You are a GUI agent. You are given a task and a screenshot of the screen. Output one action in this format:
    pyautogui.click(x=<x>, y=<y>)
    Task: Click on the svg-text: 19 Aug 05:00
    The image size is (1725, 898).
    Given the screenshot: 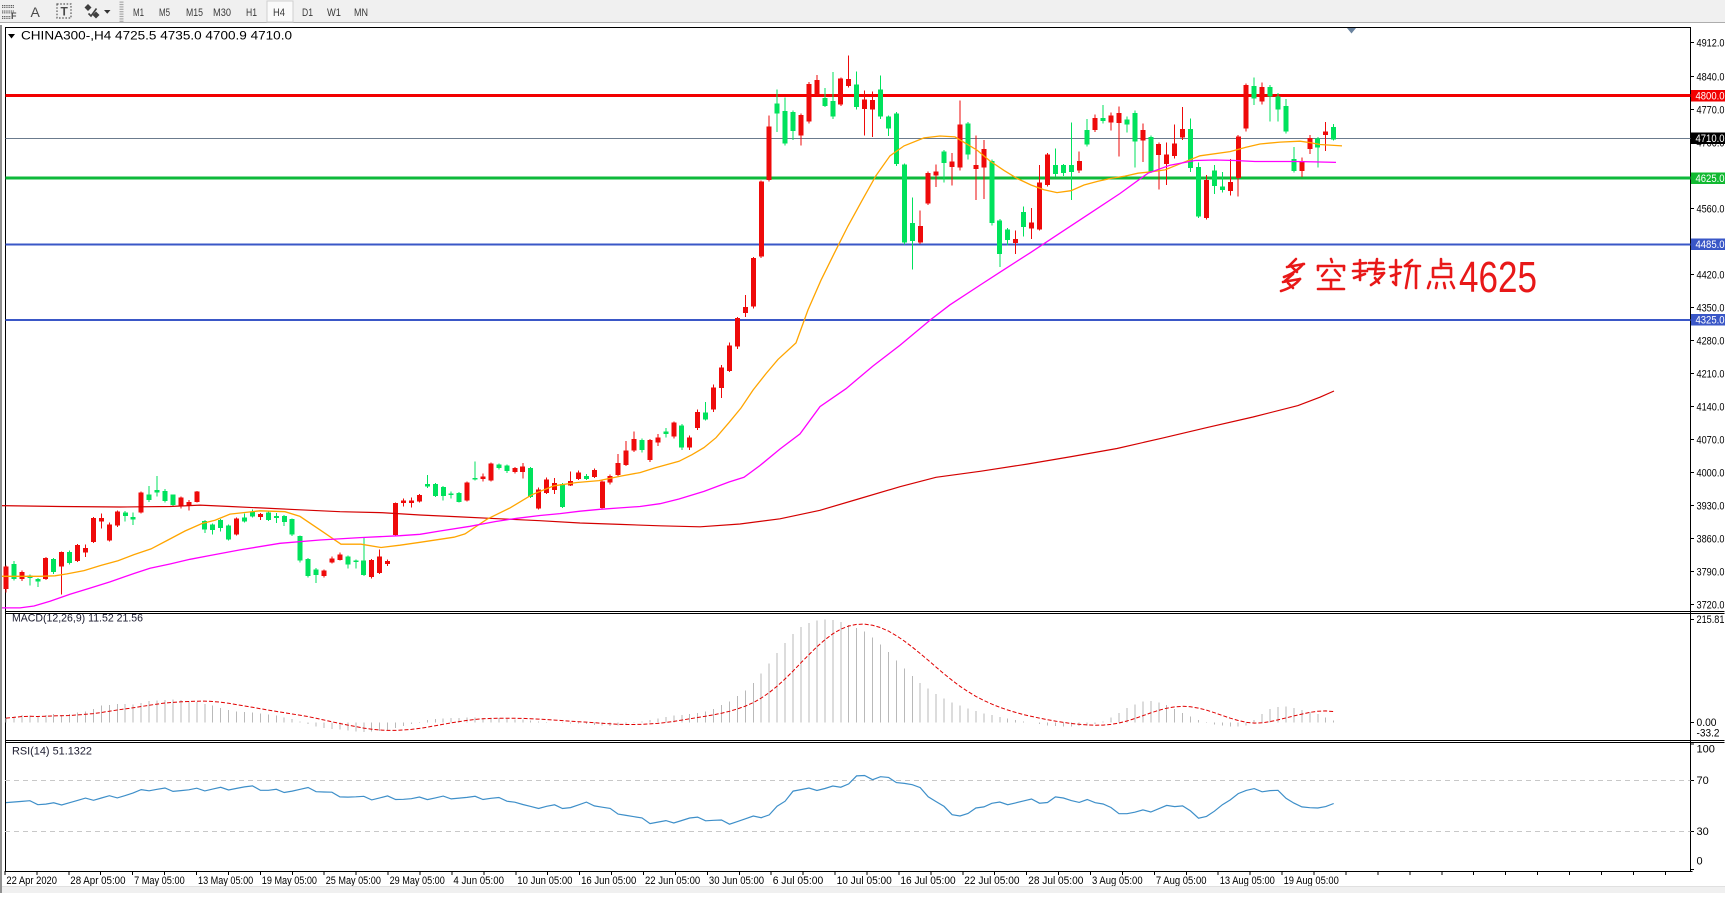 What is the action you would take?
    pyautogui.click(x=1311, y=881)
    